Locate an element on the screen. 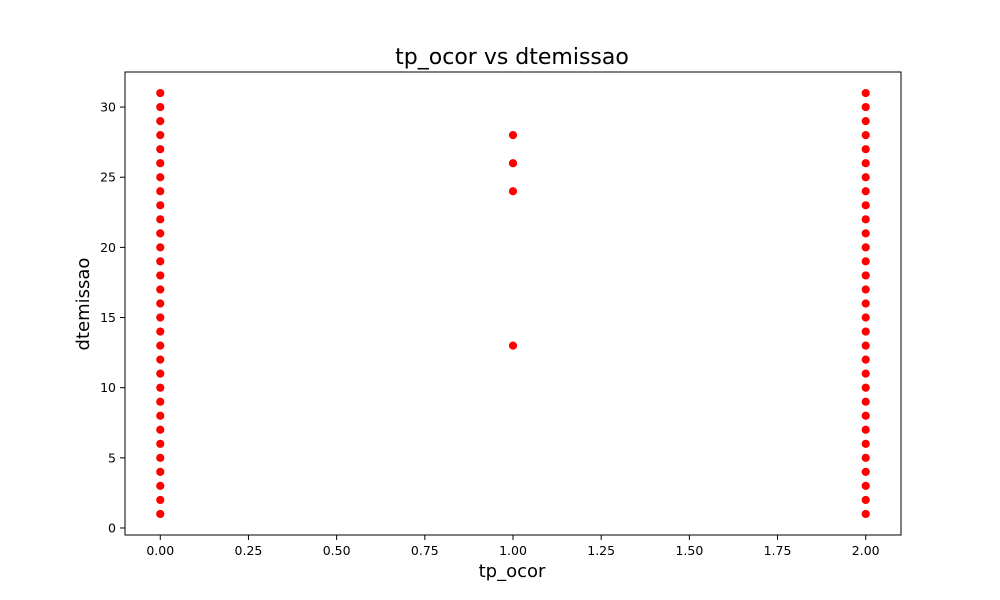 This screenshot has height=600, width=1000. y-tick-label: 5 is located at coordinates (112, 457).